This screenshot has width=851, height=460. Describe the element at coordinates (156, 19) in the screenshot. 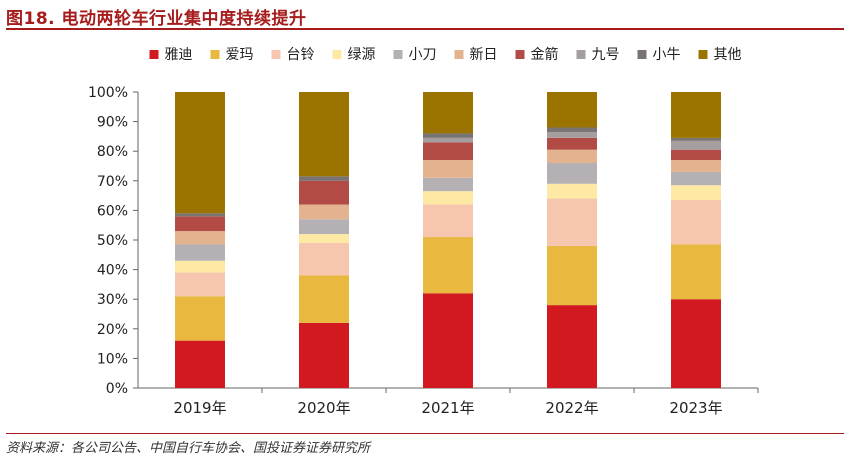

I see `chart-title: 图18. 电动两轮车行业集中度持续提升` at that location.